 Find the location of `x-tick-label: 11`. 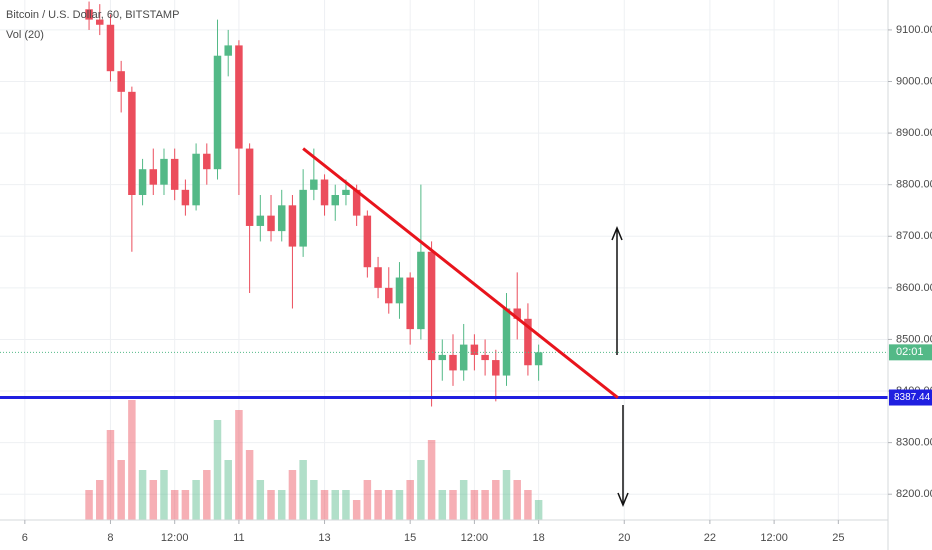

x-tick-label: 11 is located at coordinates (238, 538).